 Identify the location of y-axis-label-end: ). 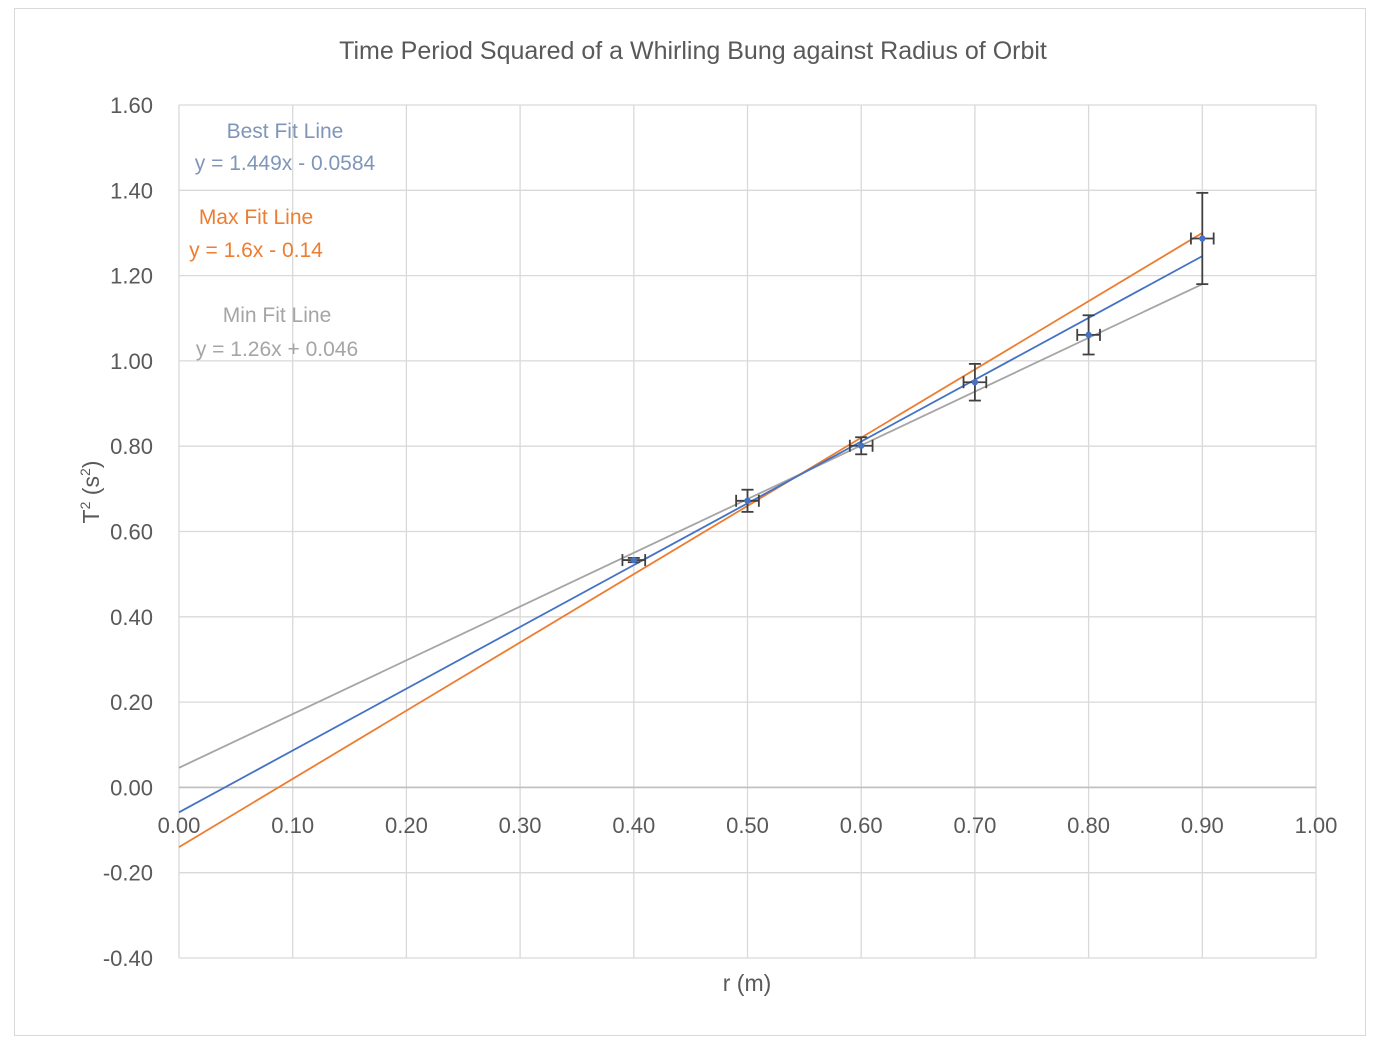
(91, 465).